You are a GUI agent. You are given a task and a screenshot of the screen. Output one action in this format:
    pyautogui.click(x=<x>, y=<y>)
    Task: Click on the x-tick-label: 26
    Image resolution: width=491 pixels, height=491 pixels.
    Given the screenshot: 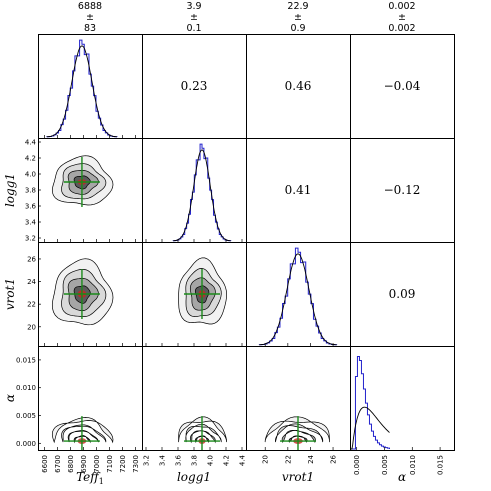 What is the action you would take?
    pyautogui.click(x=334, y=458)
    